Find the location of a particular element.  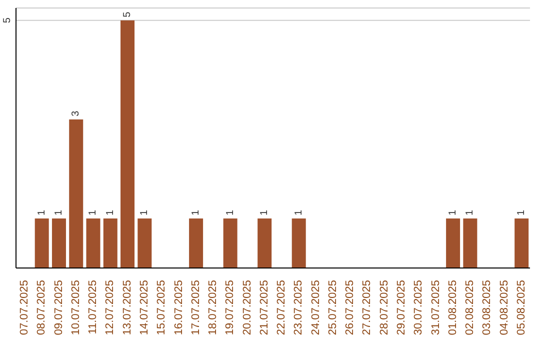

x-tick-label: 16.07.2025 is located at coordinates (178, 308).